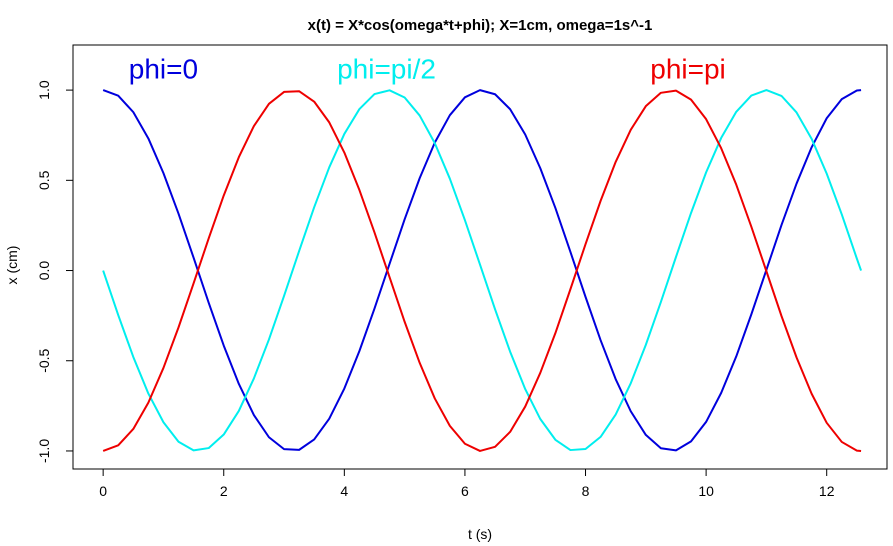 The image size is (893, 546). I want to click on annotation-2: phi=pi/2, so click(386, 68).